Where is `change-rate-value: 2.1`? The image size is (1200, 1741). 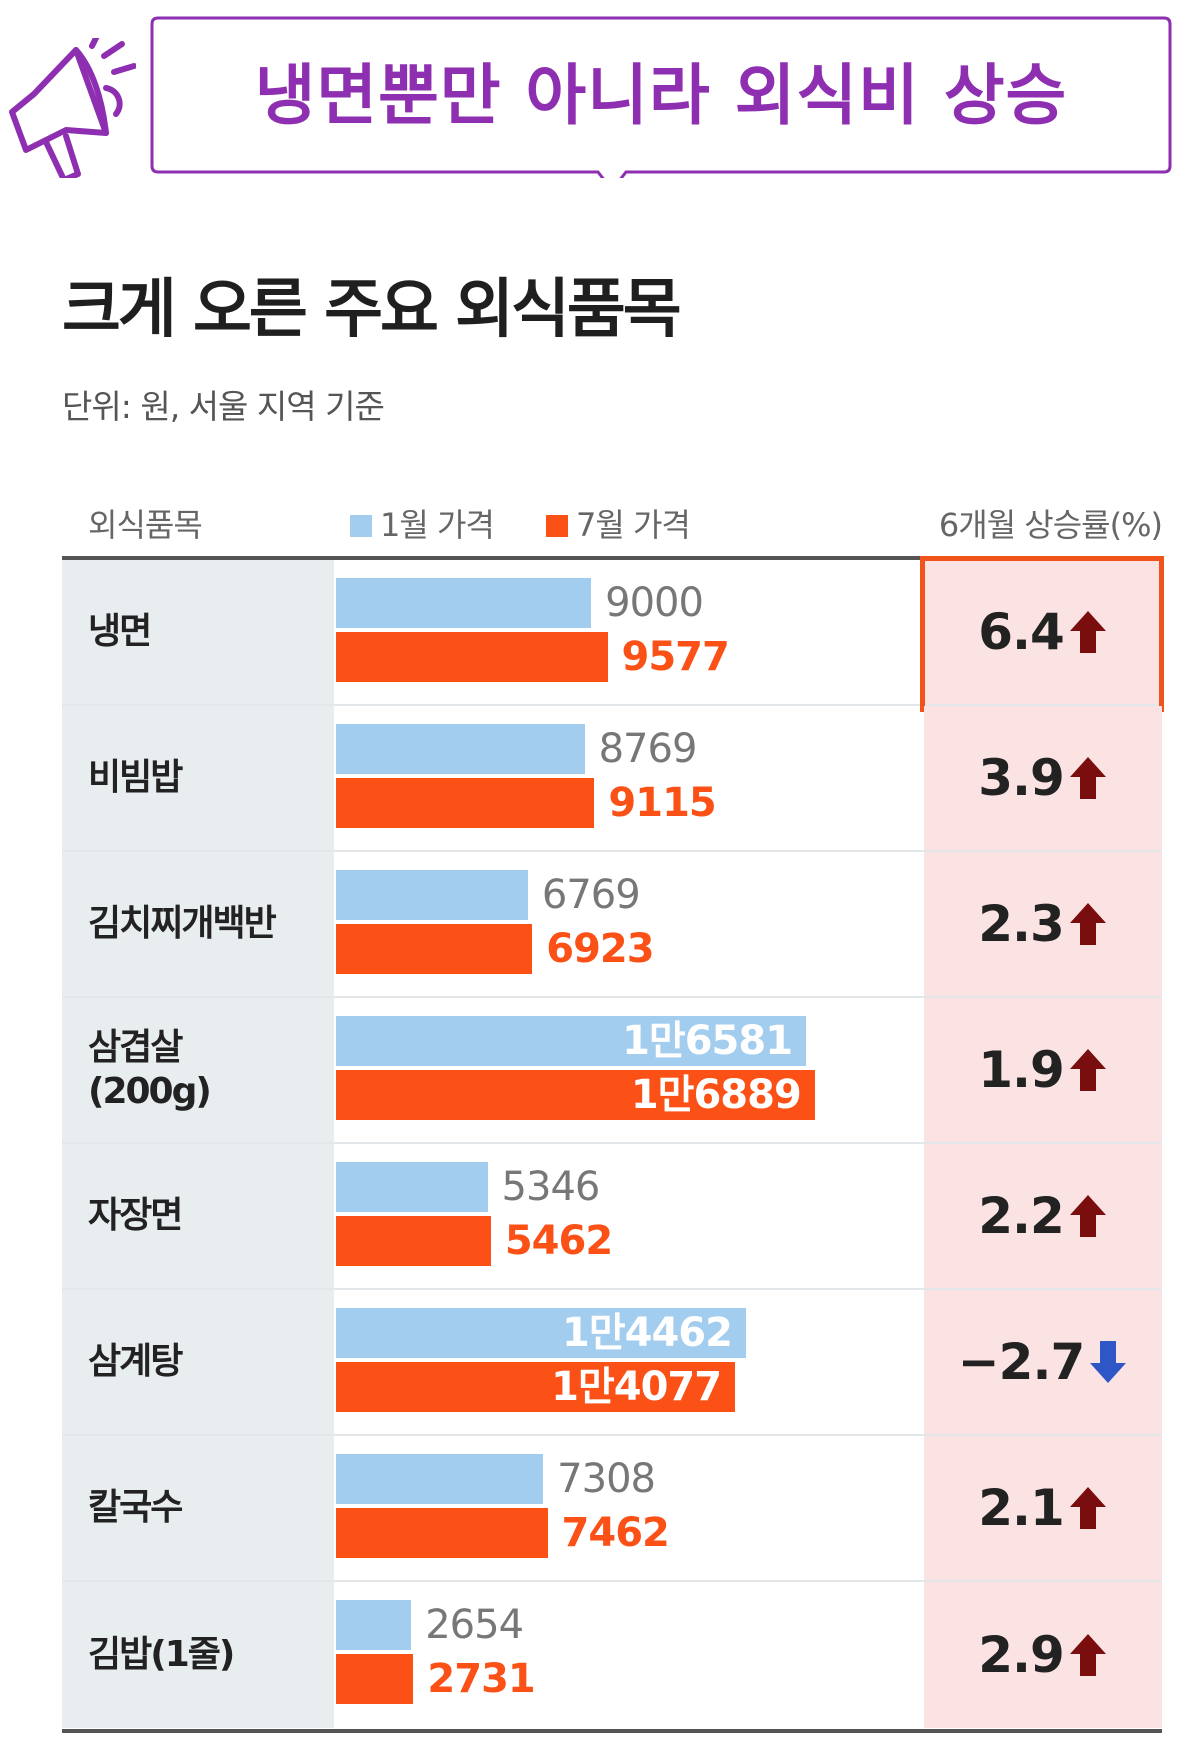 change-rate-value: 2.1 is located at coordinates (1021, 1508).